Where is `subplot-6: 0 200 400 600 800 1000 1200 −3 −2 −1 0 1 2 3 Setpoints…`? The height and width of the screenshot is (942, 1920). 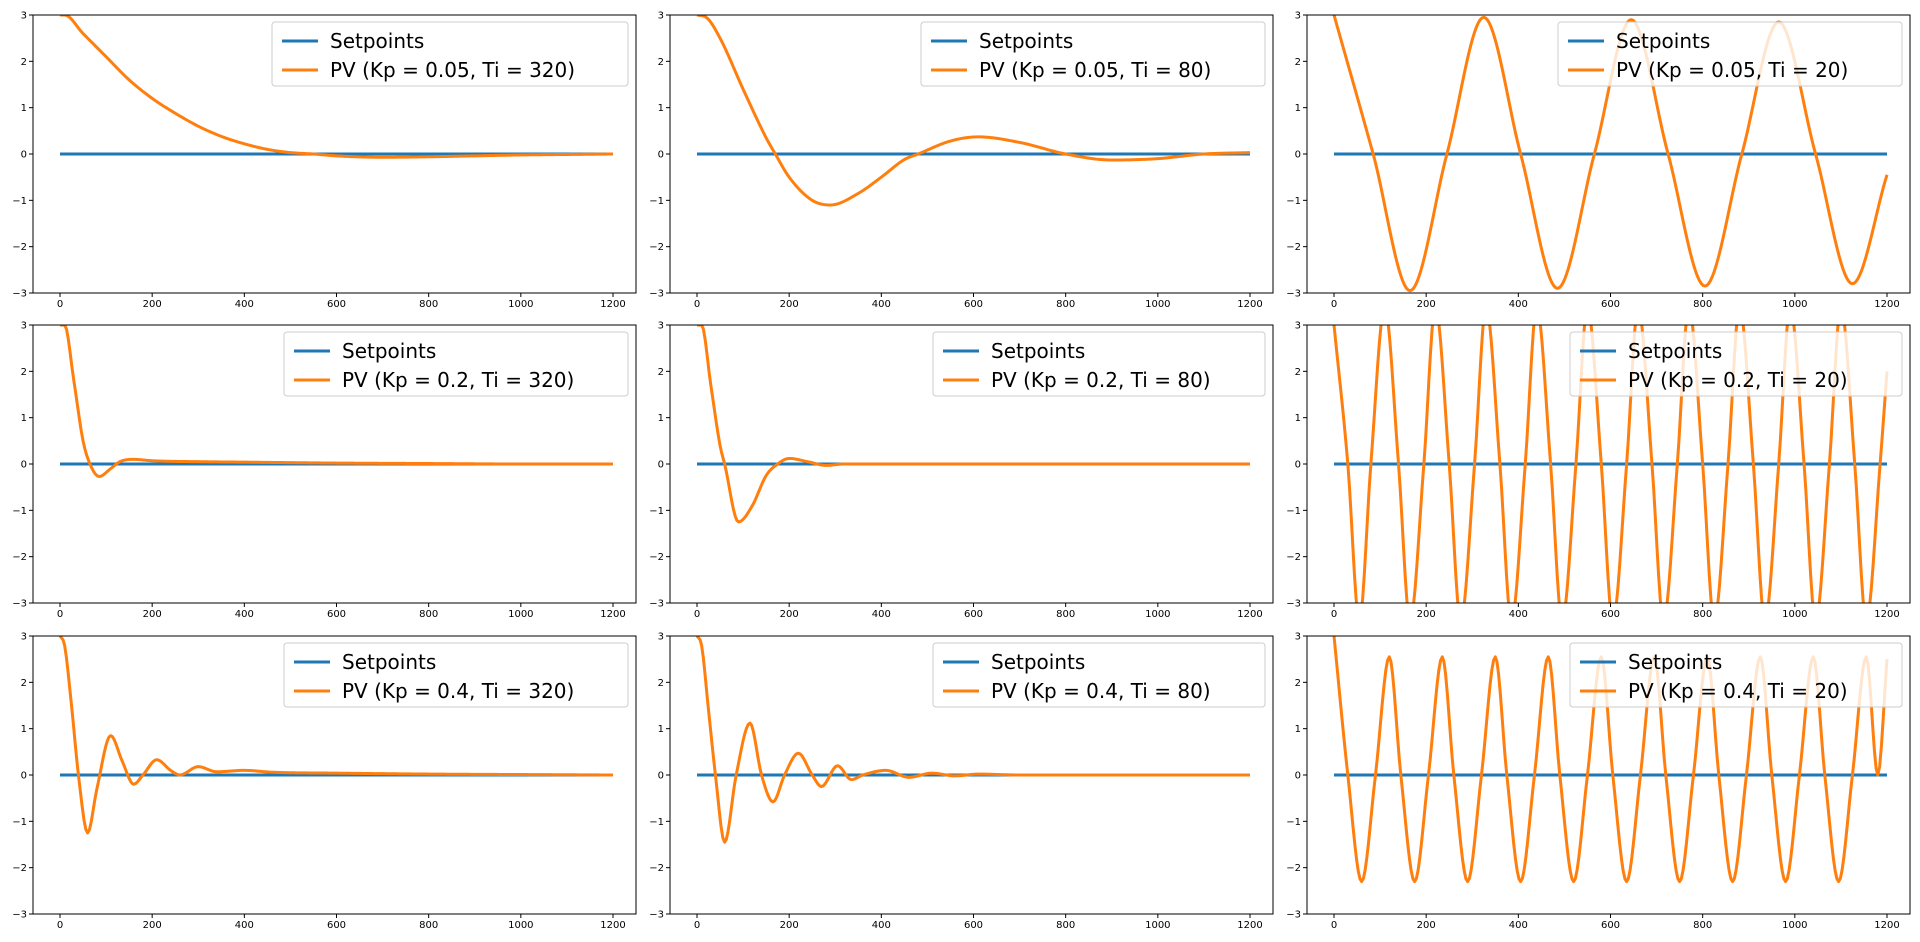
subplot-6: 0 200 400 600 800 1000 1200 −3 −2 −1 0 1 2 3 Setpoints… is located at coordinates (1598, 470).